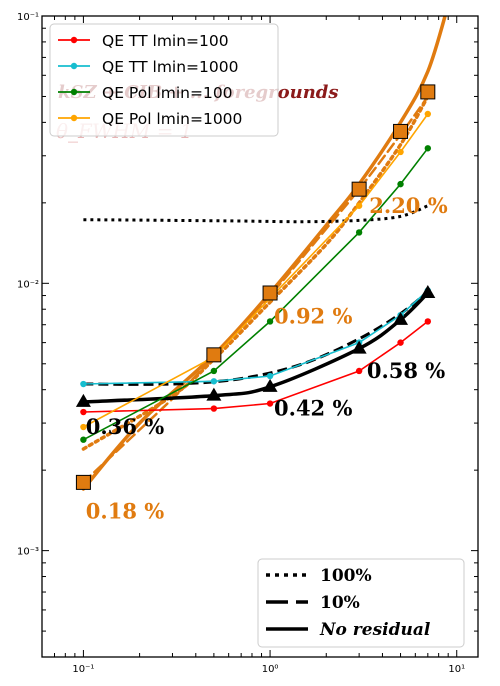 The height and width of the screenshot is (686, 500). What do you see at coordinates (456, 669) in the screenshot?
I see `x-tick-label: 10¹` at bounding box center [456, 669].